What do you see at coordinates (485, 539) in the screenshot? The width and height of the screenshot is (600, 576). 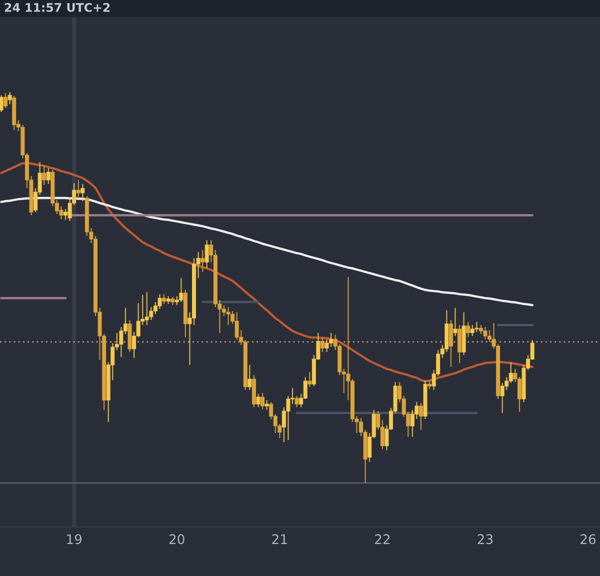 I see `x-tick-label: 23` at bounding box center [485, 539].